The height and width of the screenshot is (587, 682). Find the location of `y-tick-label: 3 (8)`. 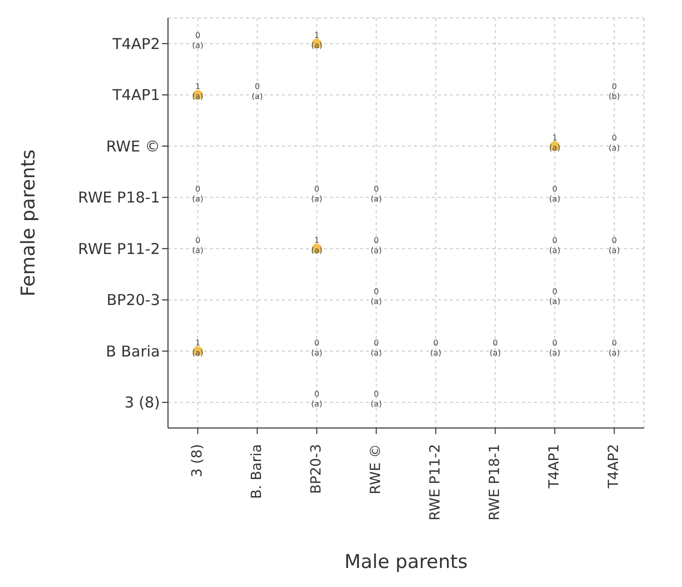

y-tick-label: 3 (8) is located at coordinates (142, 403).